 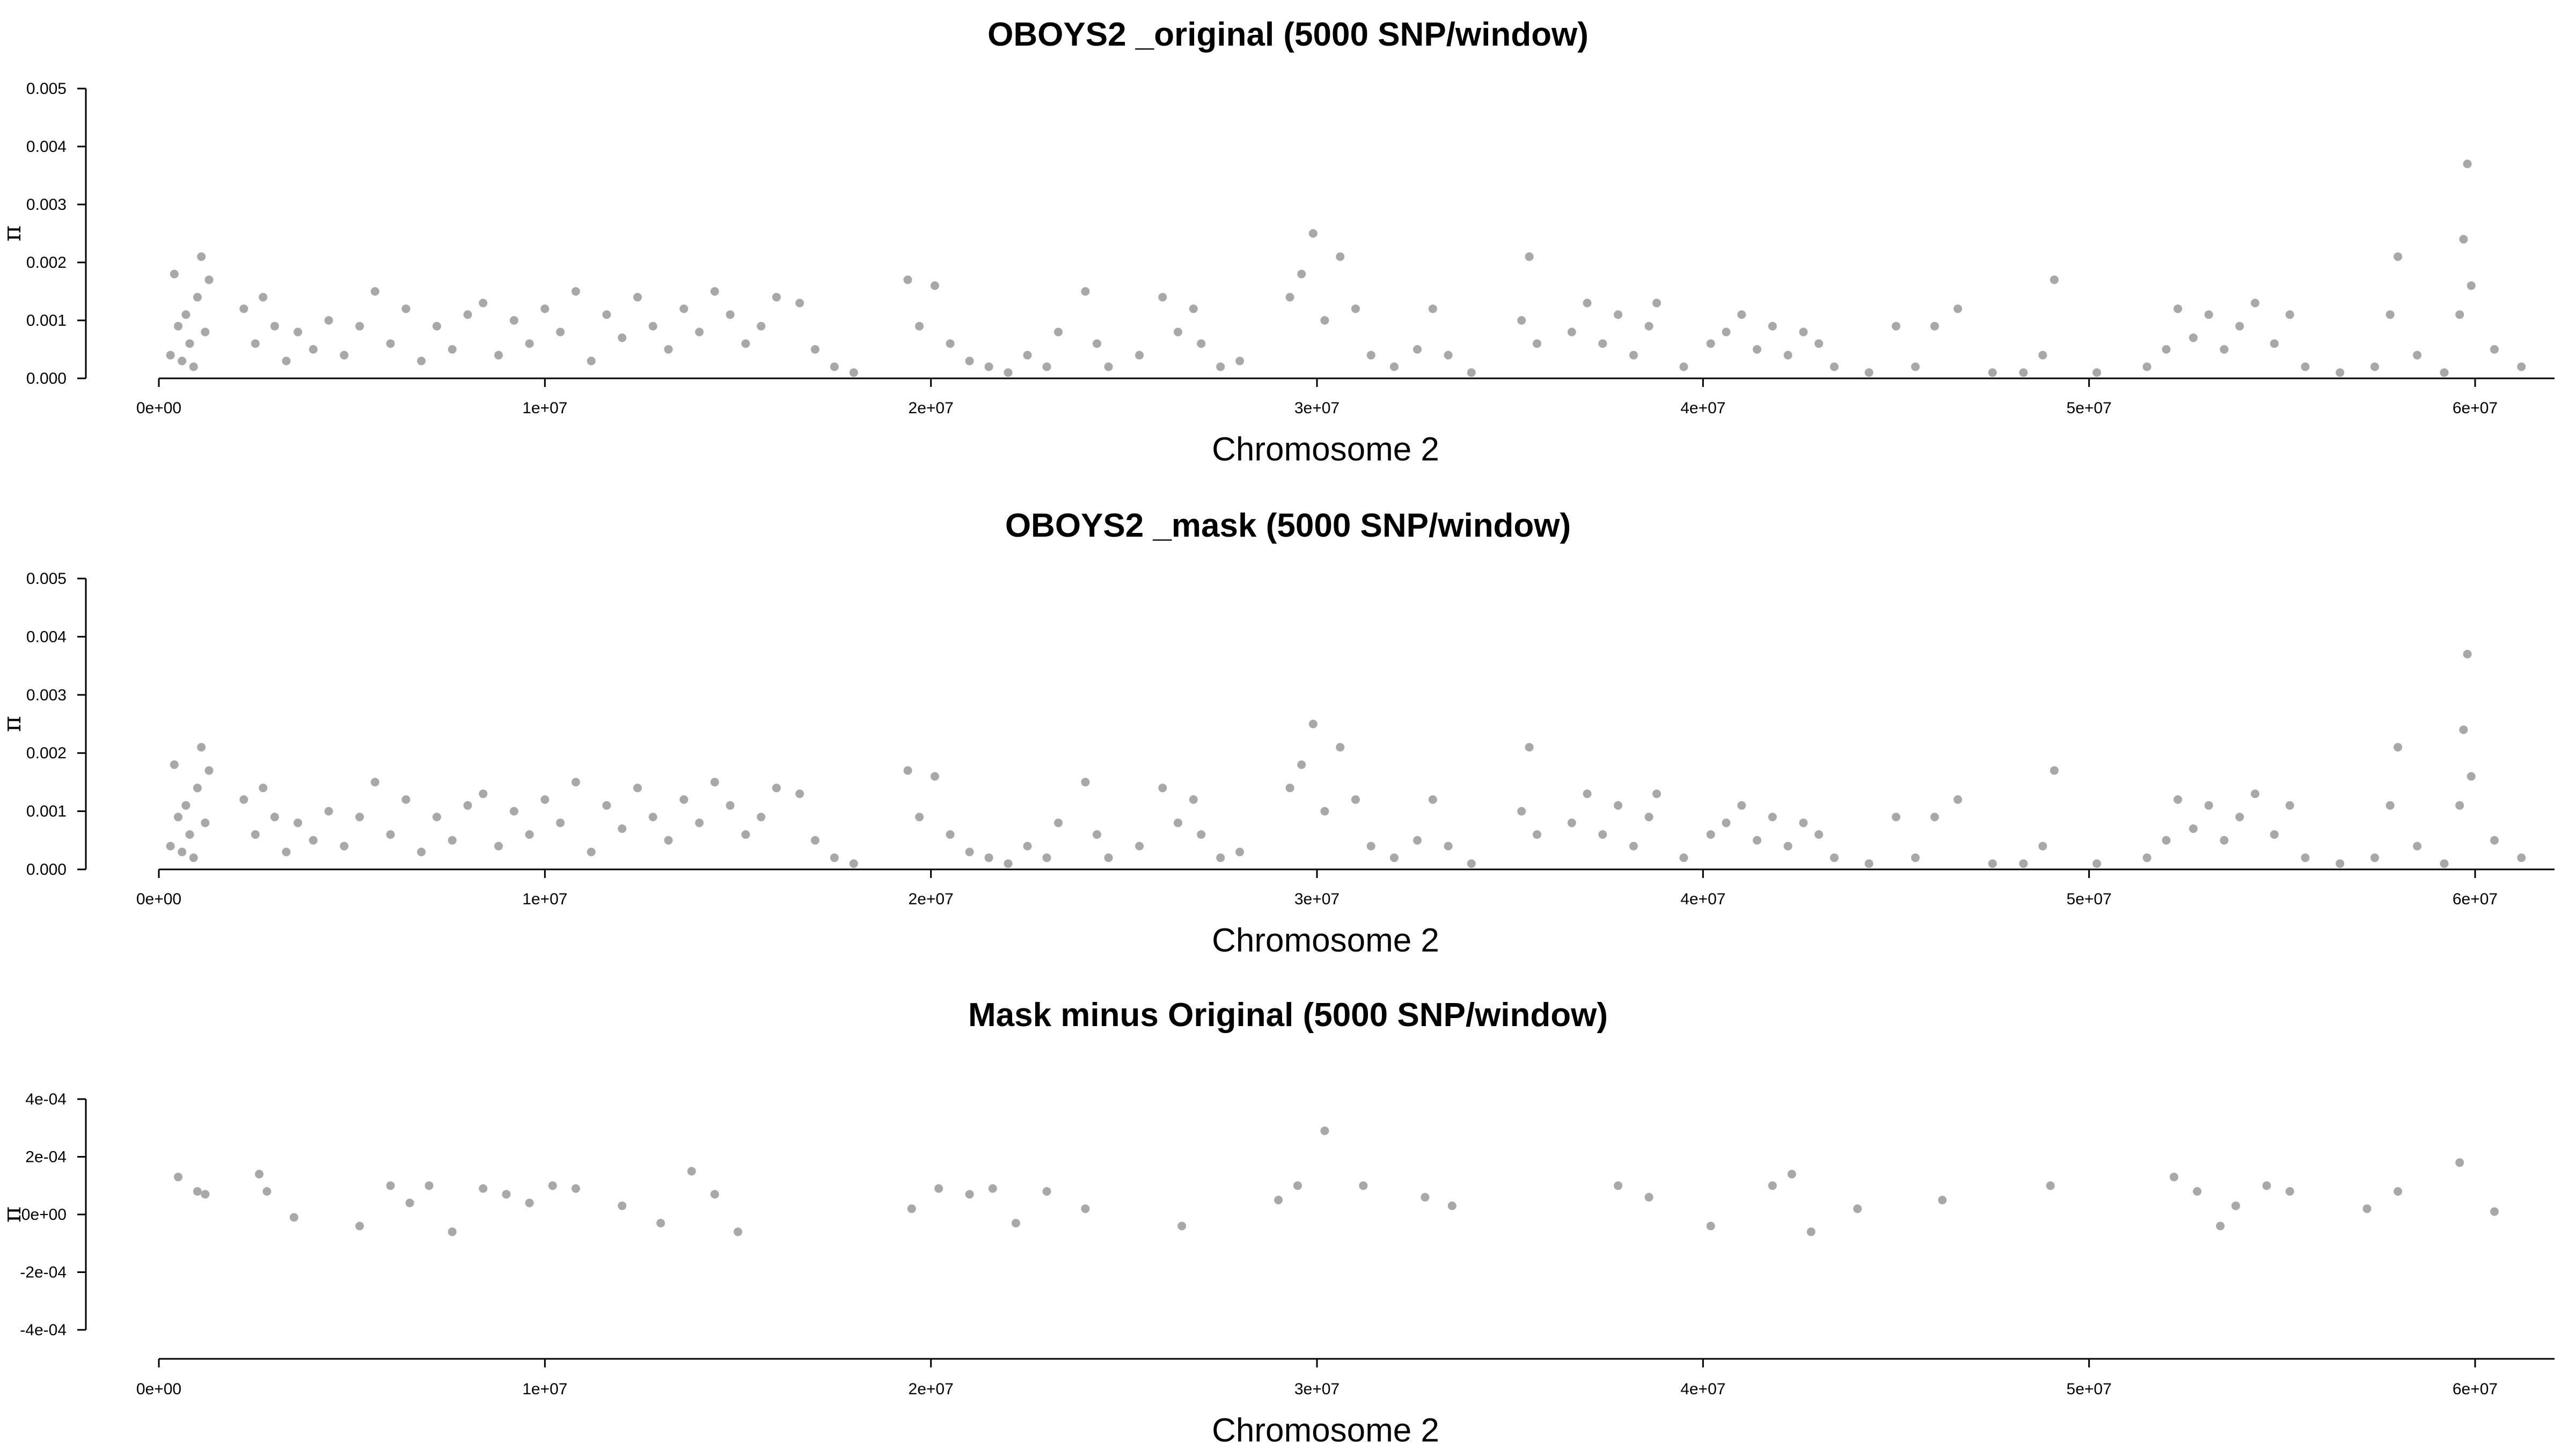 What do you see at coordinates (158, 899) in the screenshot?
I see `x-tick-label: 0e+00` at bounding box center [158, 899].